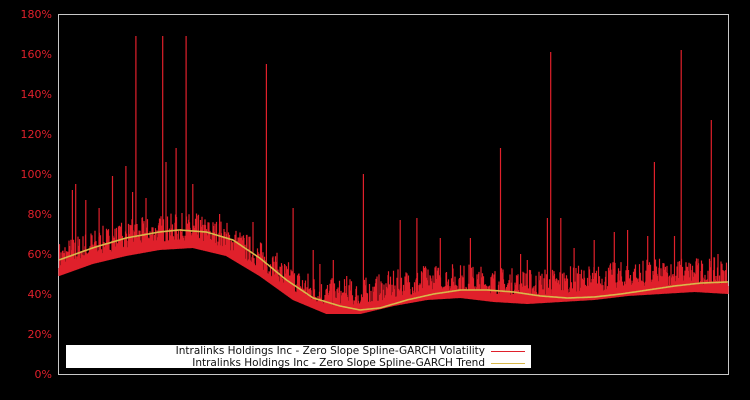 This screenshot has height=400, width=750. What do you see at coordinates (39, 294) in the screenshot?
I see `y-tick-40: 40%` at bounding box center [39, 294].